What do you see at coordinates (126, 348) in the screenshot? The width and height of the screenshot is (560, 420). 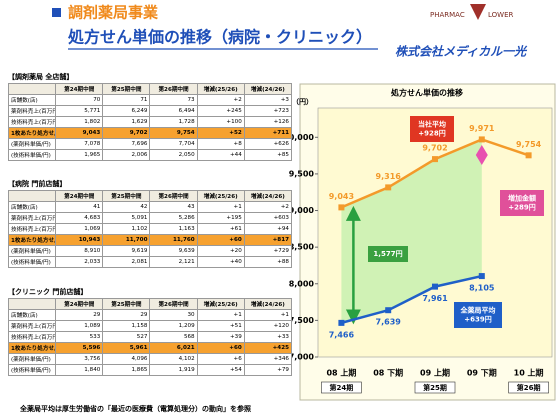 I see `table-cell: 5,961` at bounding box center [126, 348].